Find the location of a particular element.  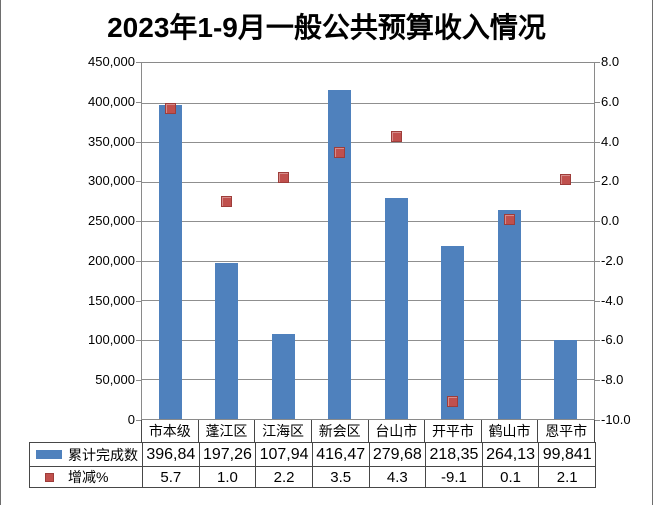

right-axis-tick-label: -10.0 is located at coordinates (616, 419).